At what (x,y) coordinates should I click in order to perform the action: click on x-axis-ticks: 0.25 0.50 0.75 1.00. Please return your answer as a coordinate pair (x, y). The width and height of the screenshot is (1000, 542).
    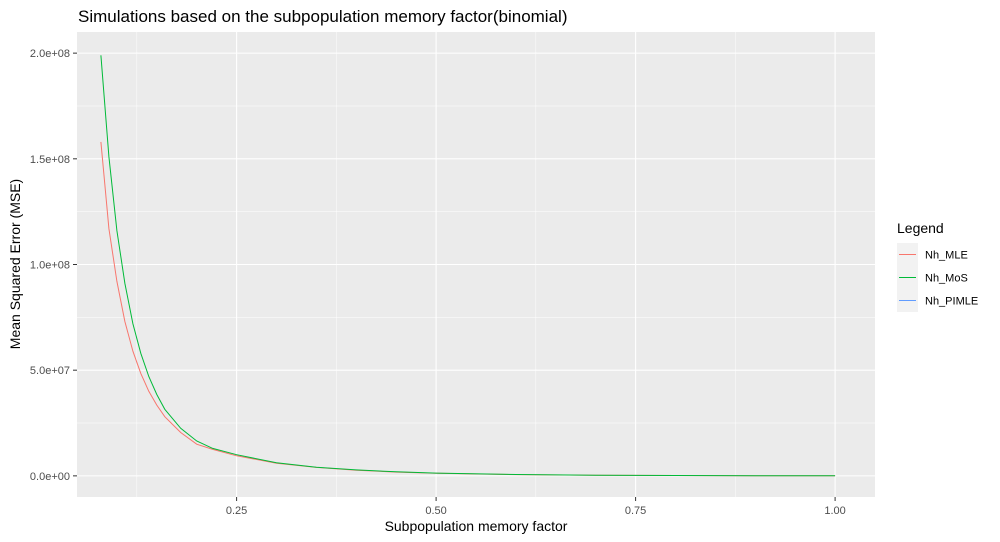
    Looking at the image, I should click on (536, 507).